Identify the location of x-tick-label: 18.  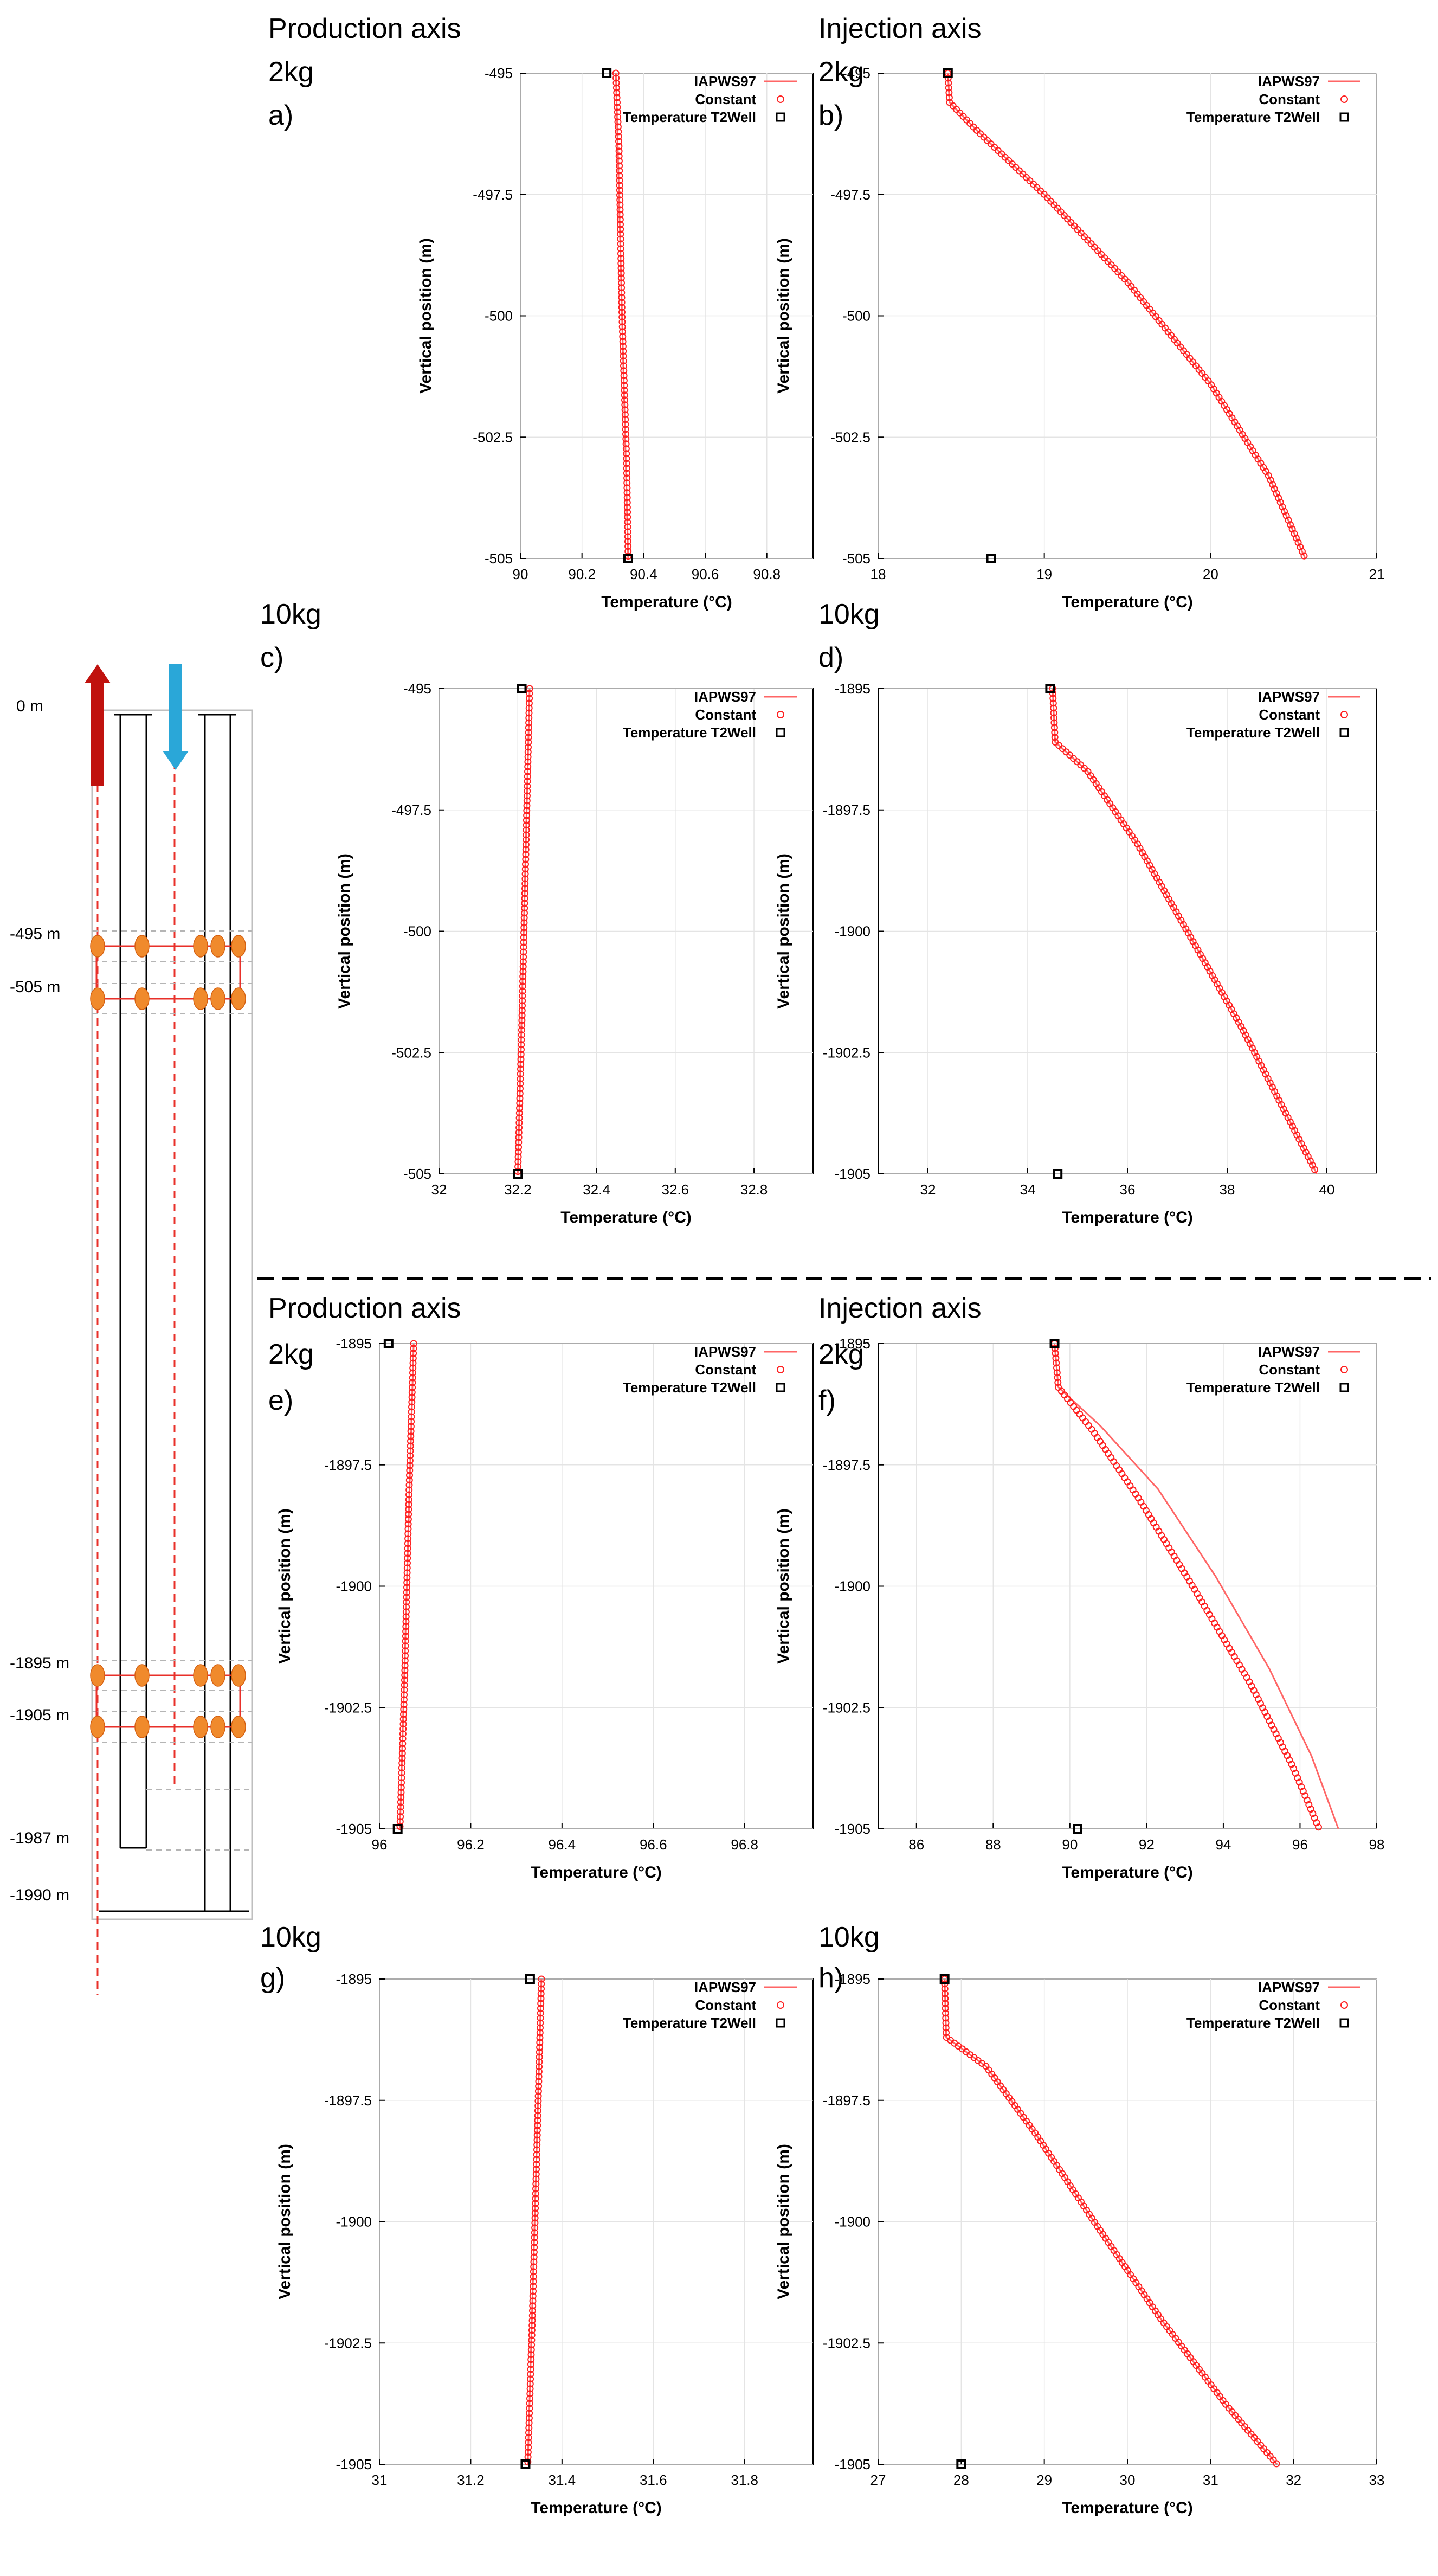
(878, 574).